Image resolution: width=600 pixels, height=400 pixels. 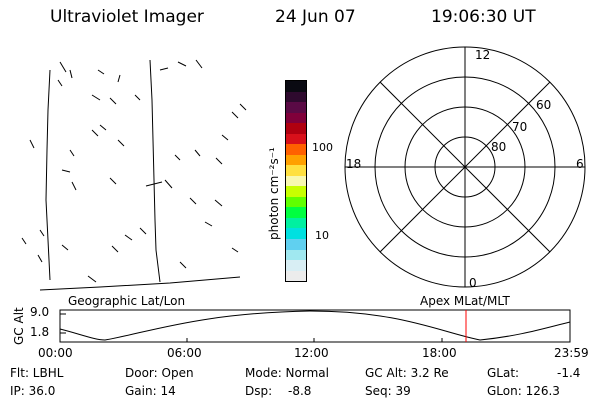 I want to click on time-tick-1800: 18:00, so click(x=439, y=353).